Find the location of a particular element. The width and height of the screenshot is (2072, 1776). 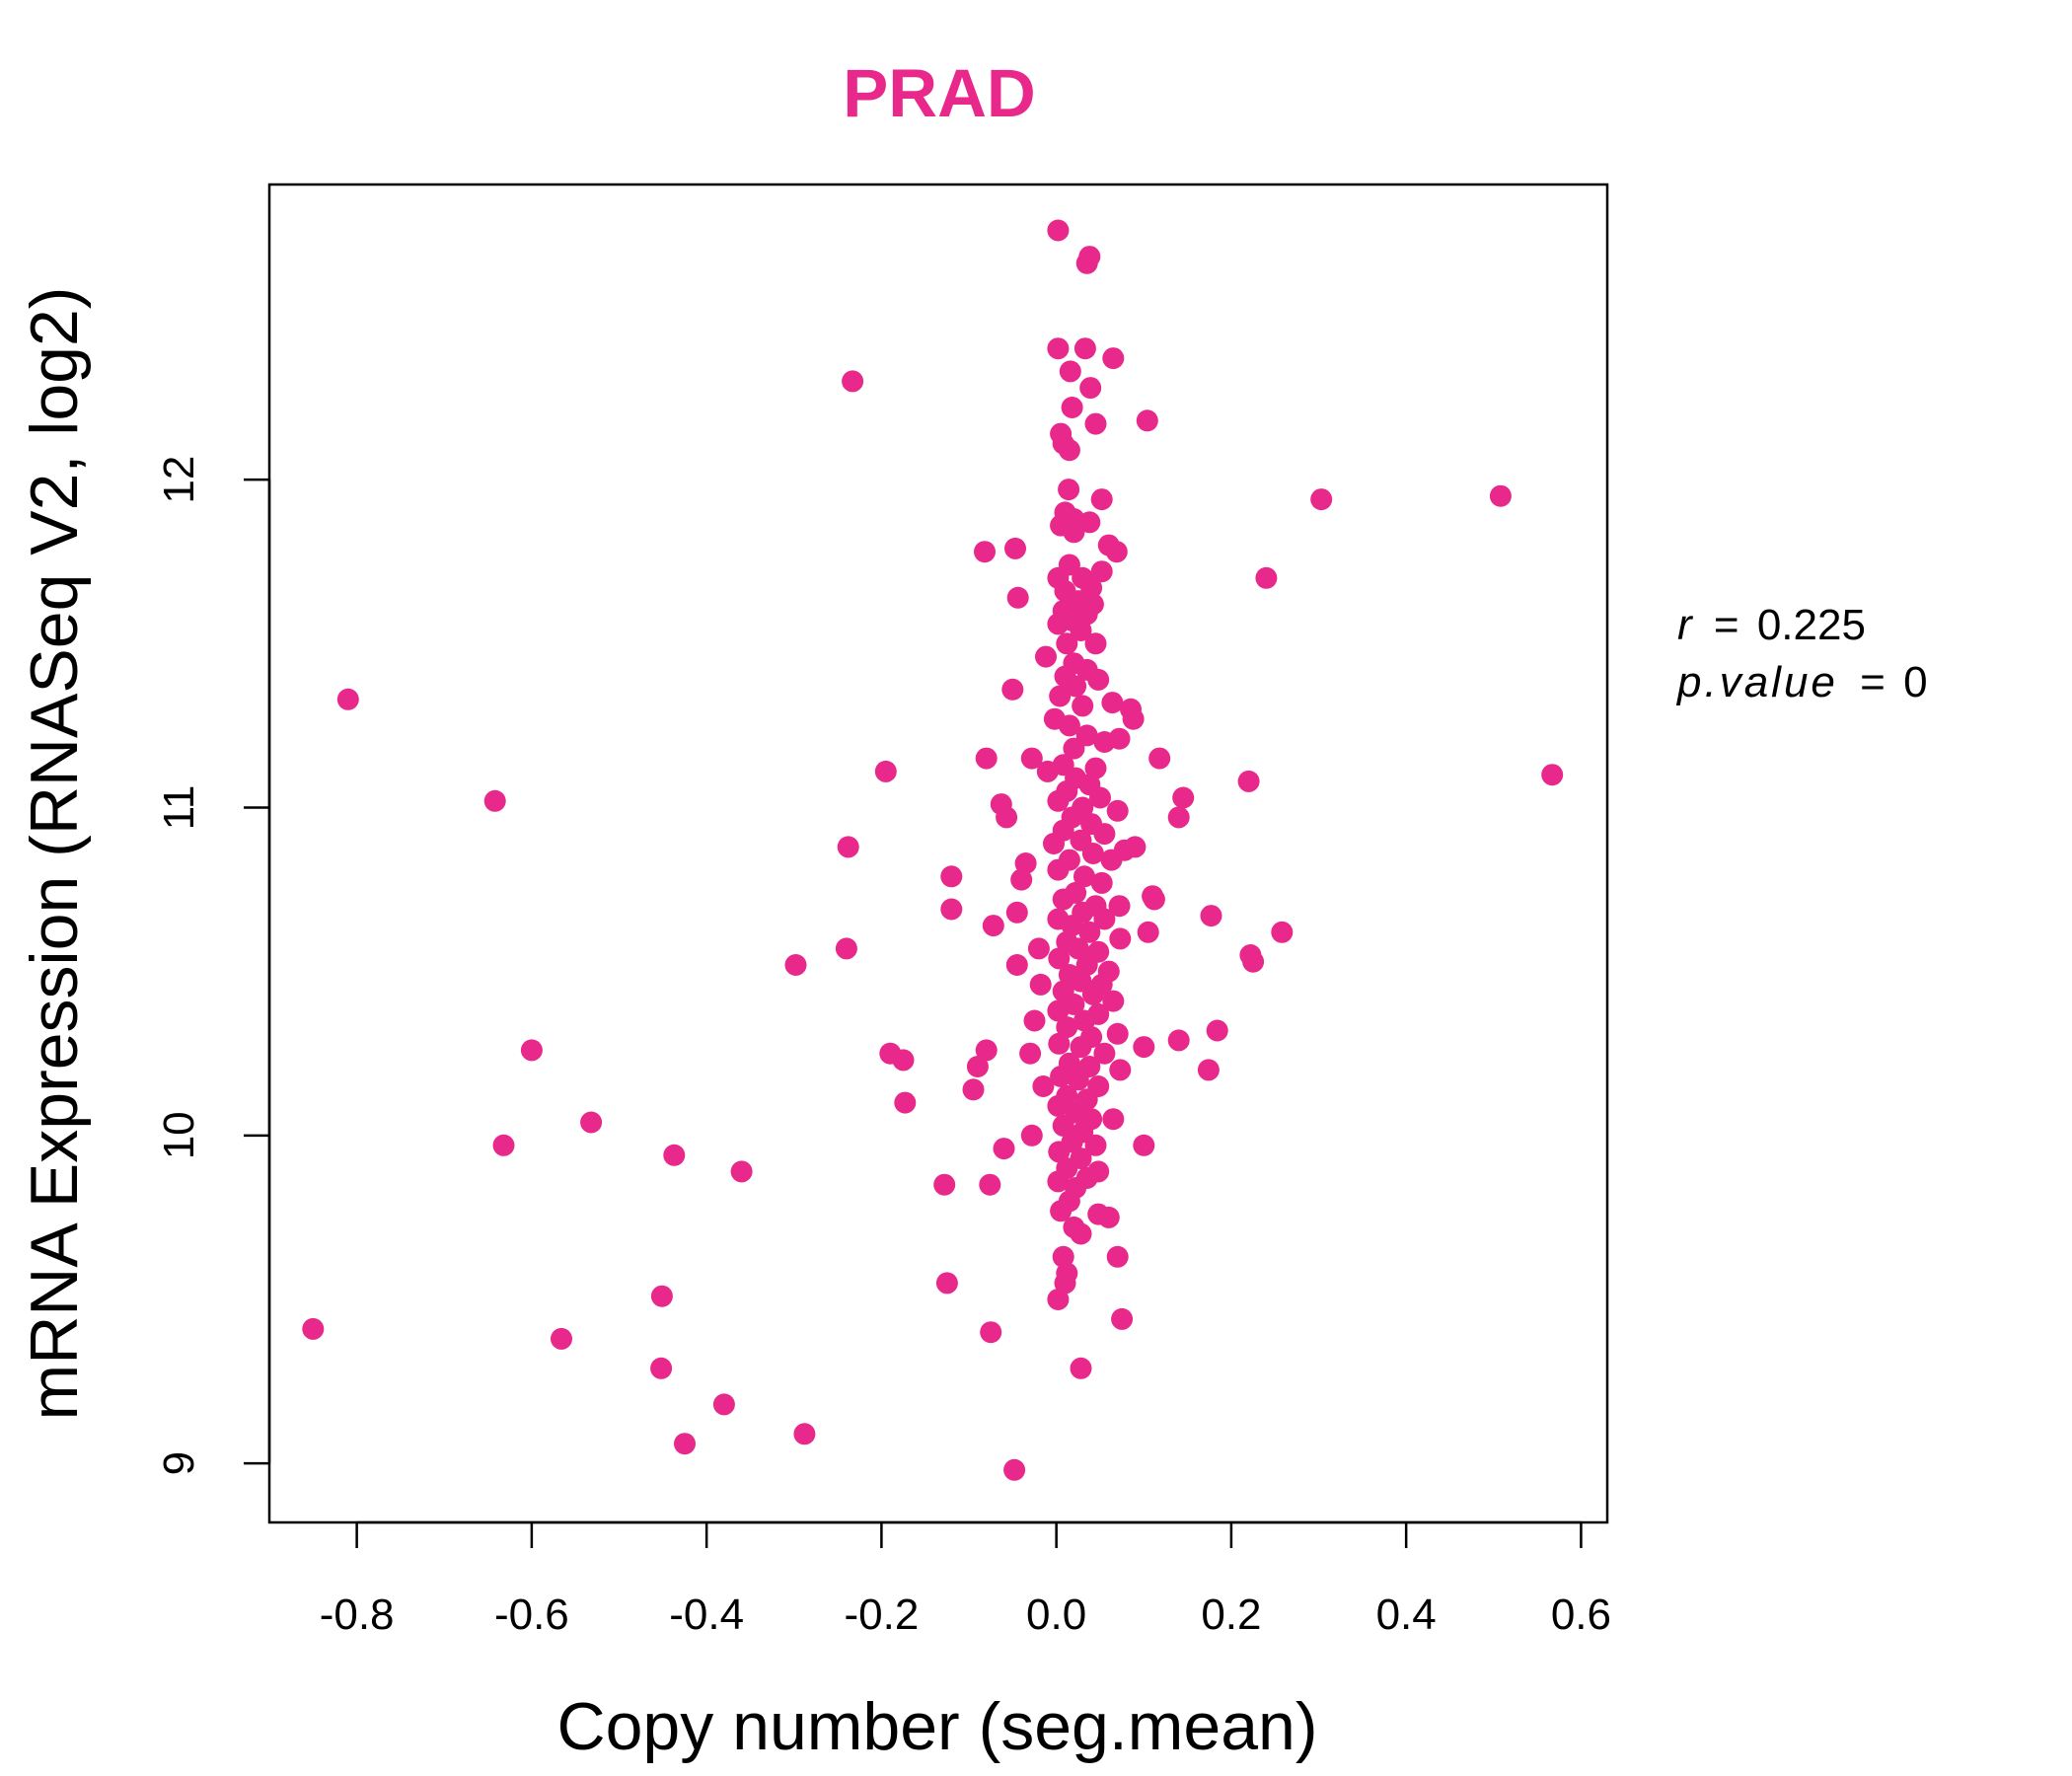

x-tick-label: -0.6 is located at coordinates (532, 1615).